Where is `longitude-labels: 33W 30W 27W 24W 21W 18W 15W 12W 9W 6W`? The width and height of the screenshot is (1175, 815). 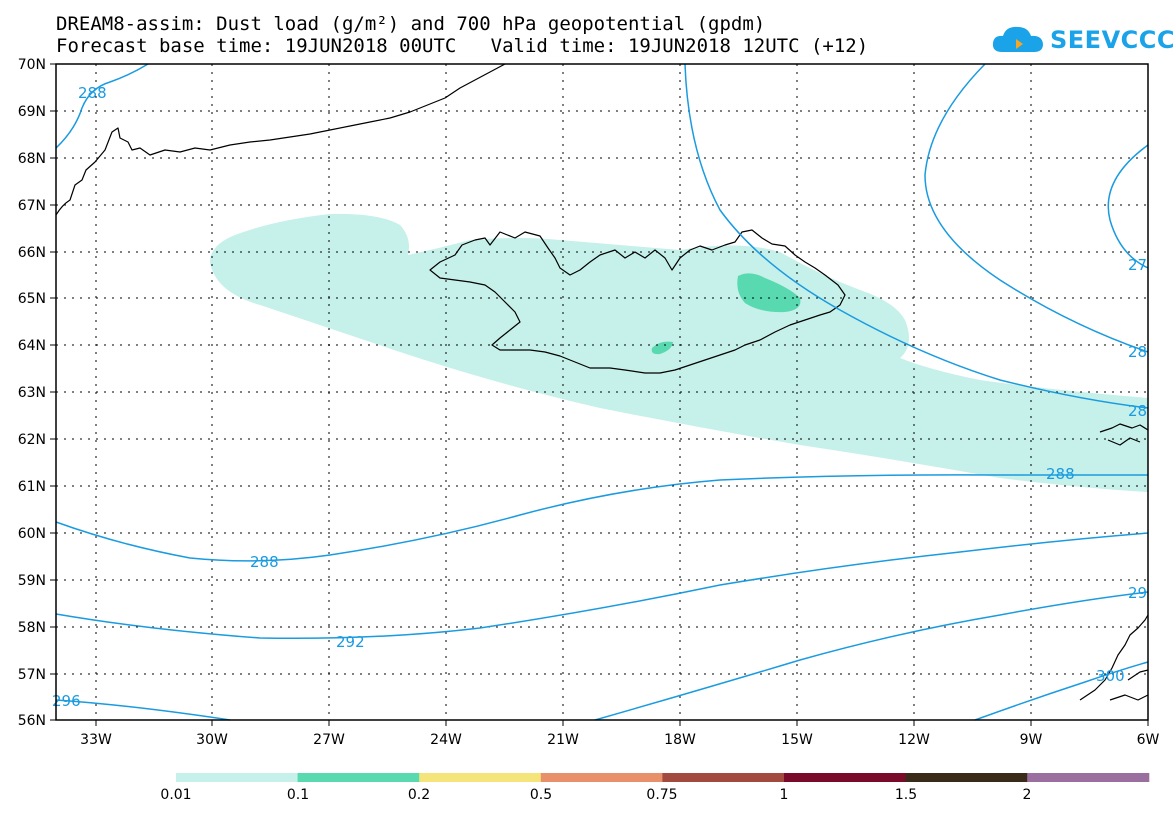 longitude-labels: 33W 30W 27W 24W 21W 18W 15W 12W 9W 6W is located at coordinates (619, 740).